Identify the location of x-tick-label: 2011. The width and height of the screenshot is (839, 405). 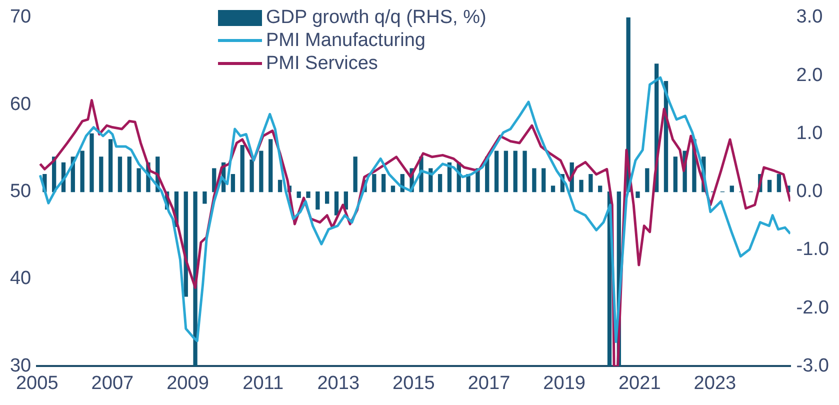
(263, 383).